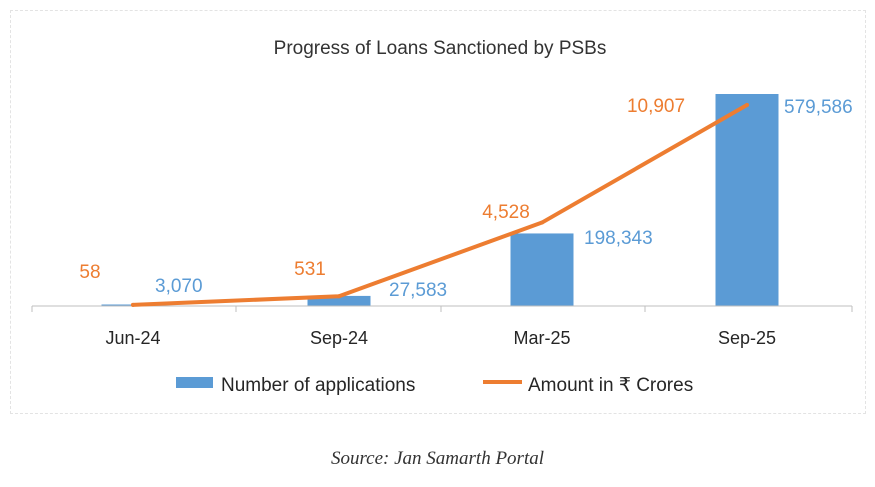 The height and width of the screenshot is (487, 875). I want to click on bar-data-label: 579,586, so click(818, 107).